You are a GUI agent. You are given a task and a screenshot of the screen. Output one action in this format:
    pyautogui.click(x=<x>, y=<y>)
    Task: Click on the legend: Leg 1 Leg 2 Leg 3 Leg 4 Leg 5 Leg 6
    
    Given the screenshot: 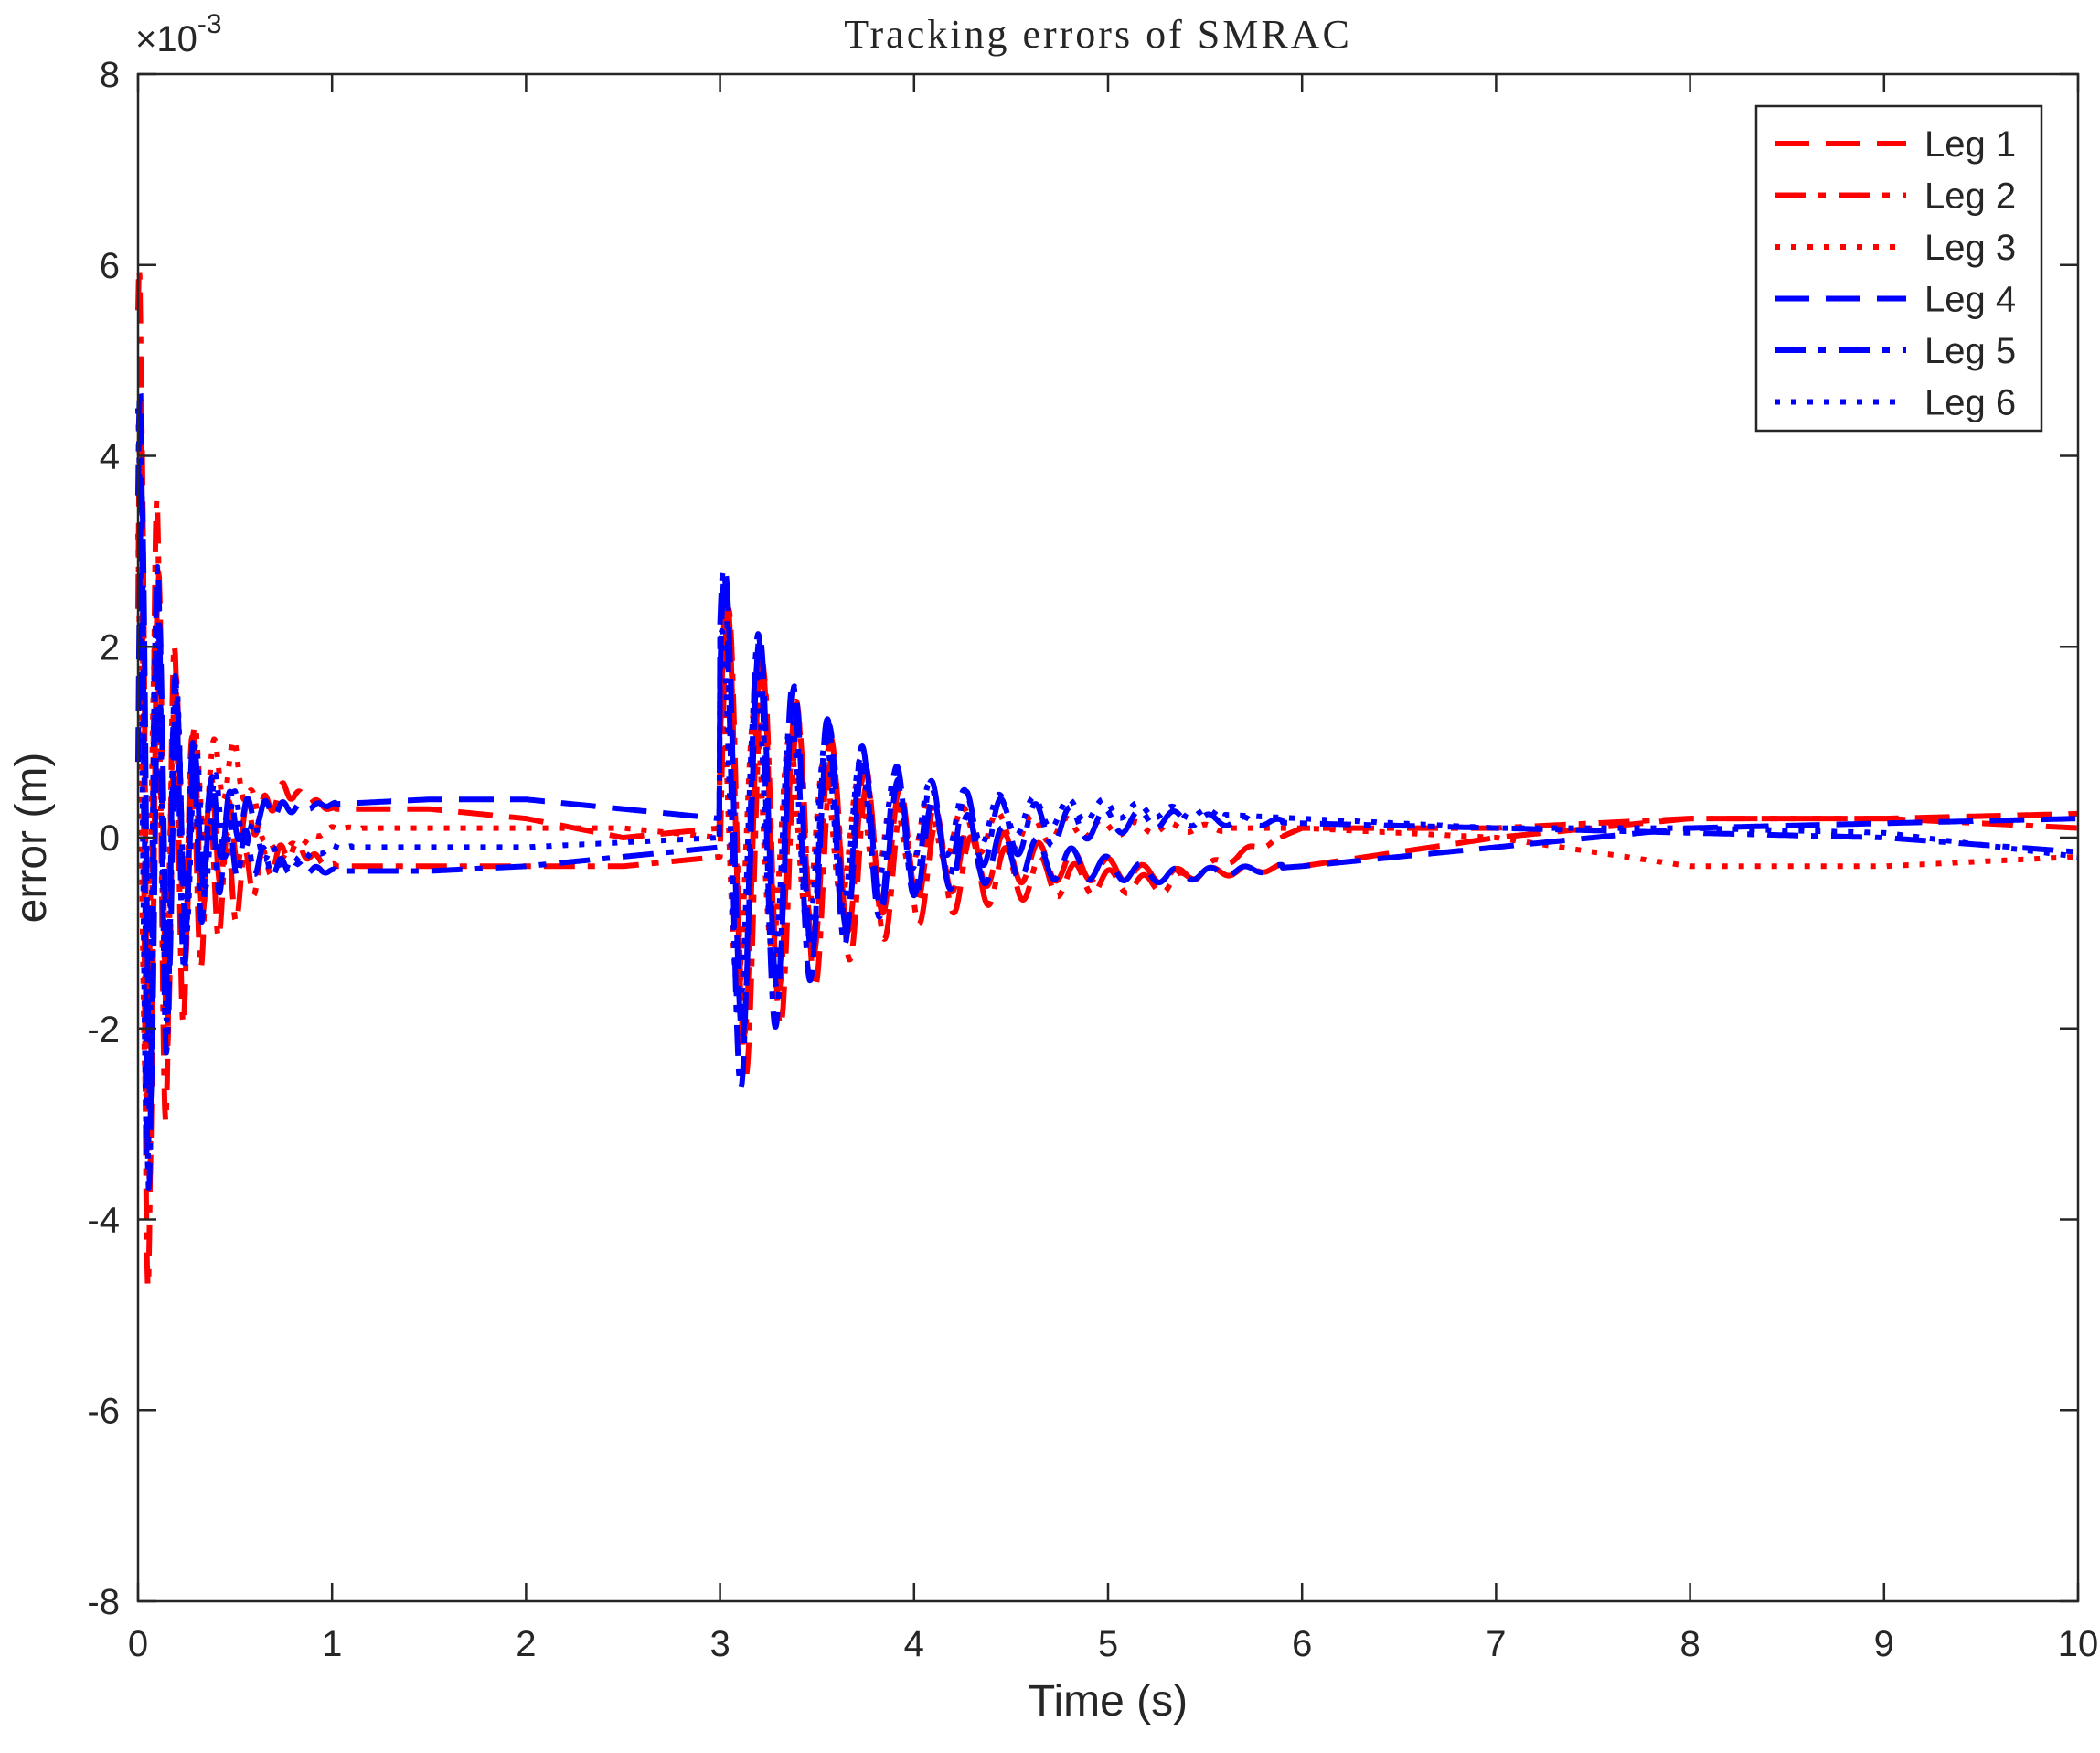 What is the action you would take?
    pyautogui.click(x=1898, y=268)
    